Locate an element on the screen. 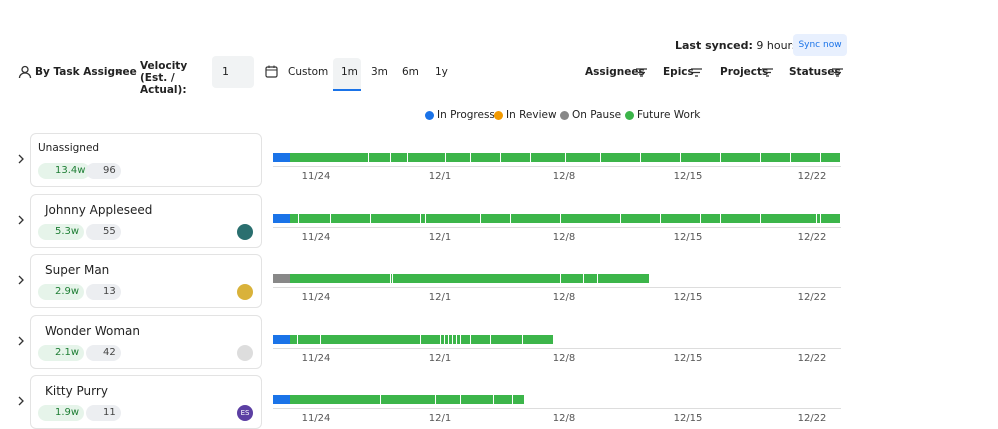 The height and width of the screenshot is (429, 998). filter-button: Assignees is located at coordinates (615, 72).